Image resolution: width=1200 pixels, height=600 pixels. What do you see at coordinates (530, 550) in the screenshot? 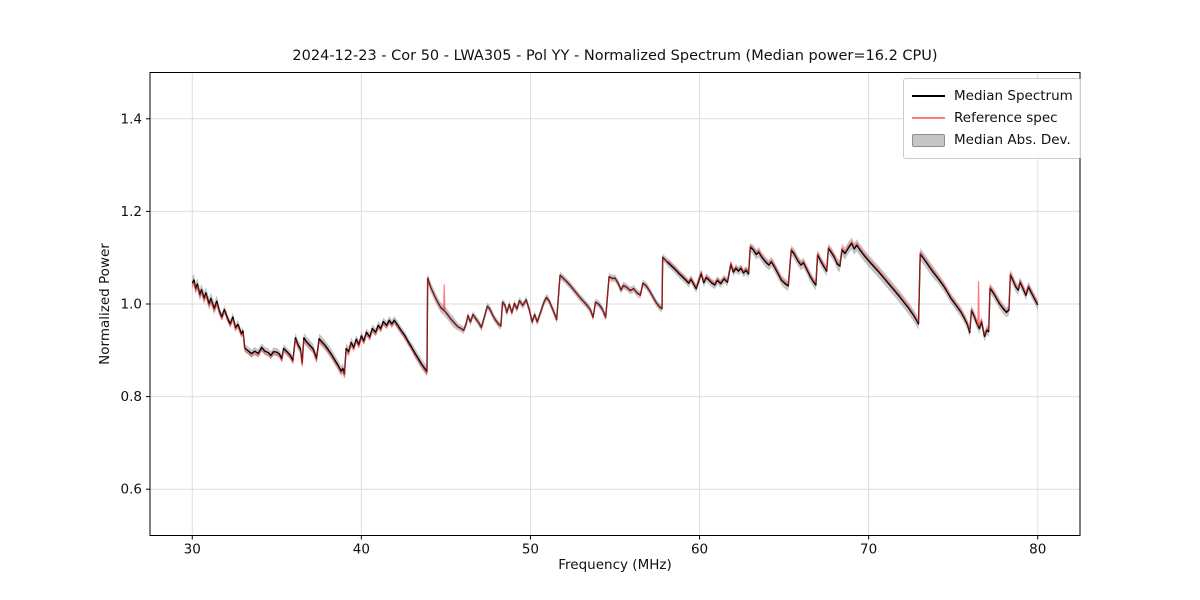
I see `x-tick-label: 50` at bounding box center [530, 550].